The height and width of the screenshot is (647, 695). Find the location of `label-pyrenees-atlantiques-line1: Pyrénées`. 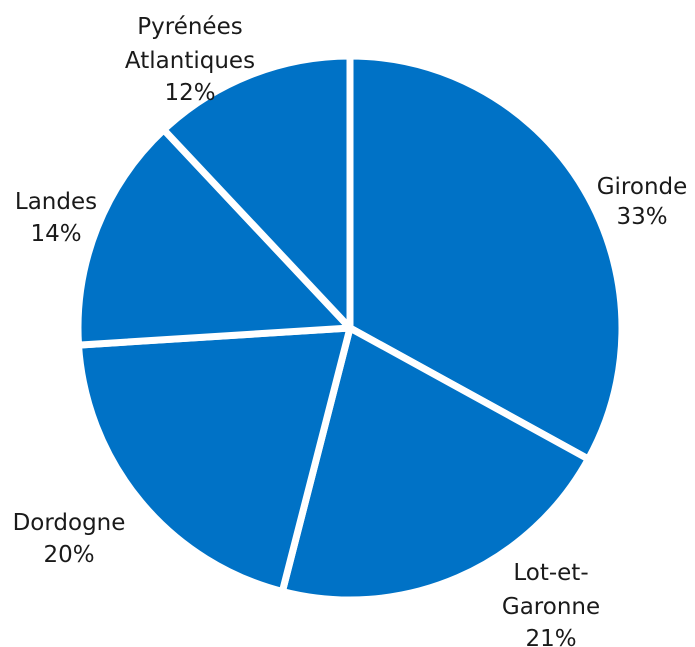

label-pyrenees-atlantiques-line1: Pyrénées is located at coordinates (189, 27).